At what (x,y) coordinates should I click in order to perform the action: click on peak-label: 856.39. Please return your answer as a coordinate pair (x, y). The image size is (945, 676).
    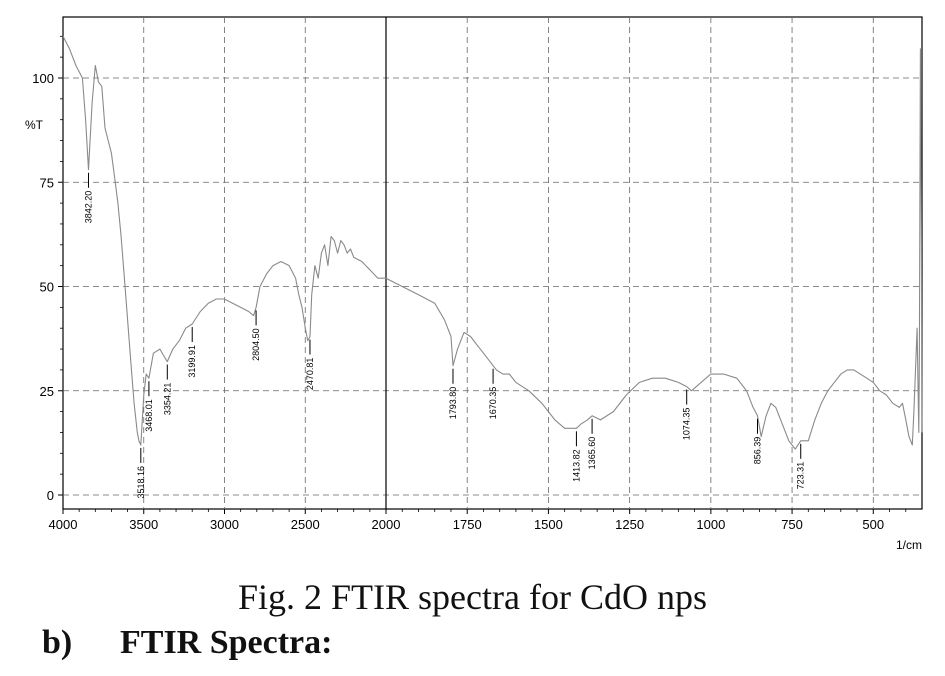
    Looking at the image, I should click on (758, 451).